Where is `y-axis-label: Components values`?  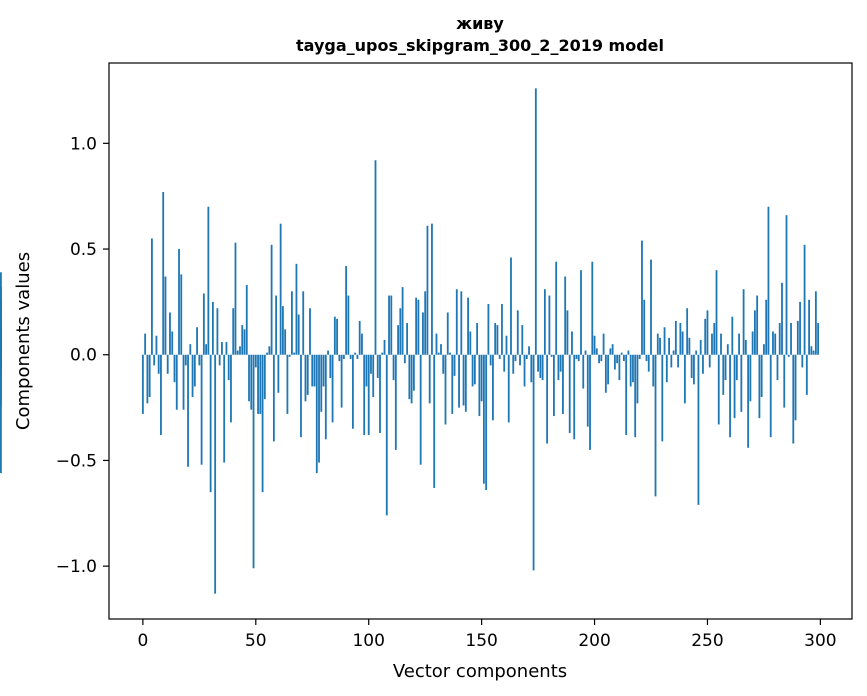
y-axis-label: Components values is located at coordinates (23, 341).